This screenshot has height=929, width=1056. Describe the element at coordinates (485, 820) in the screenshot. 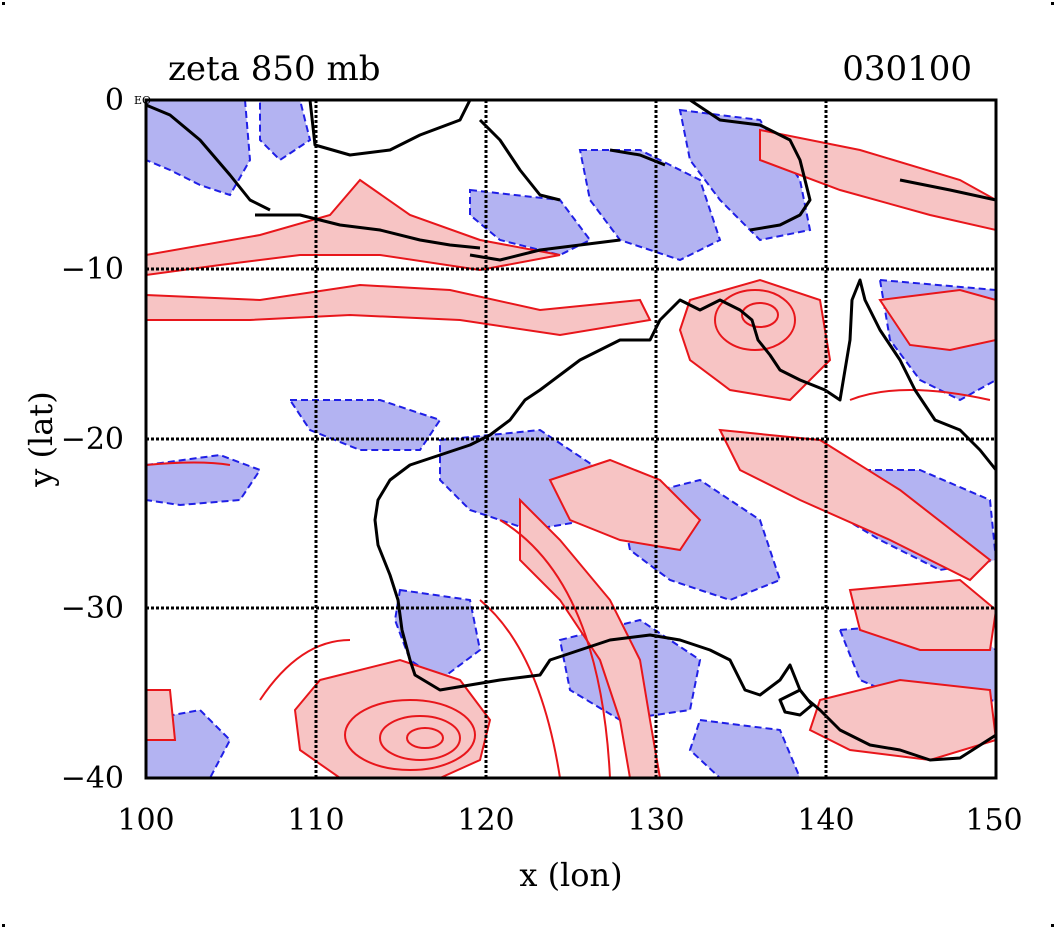

I see `x-tick-label: 120` at that location.